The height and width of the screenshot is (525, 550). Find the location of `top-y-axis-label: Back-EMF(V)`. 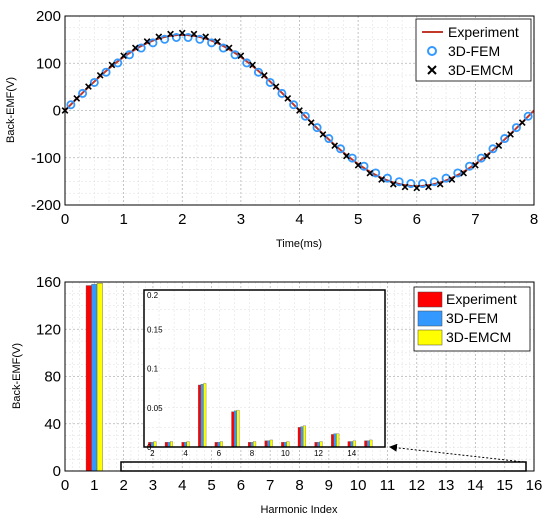

top-y-axis-label: Back-EMF(V) is located at coordinates (11, 110).